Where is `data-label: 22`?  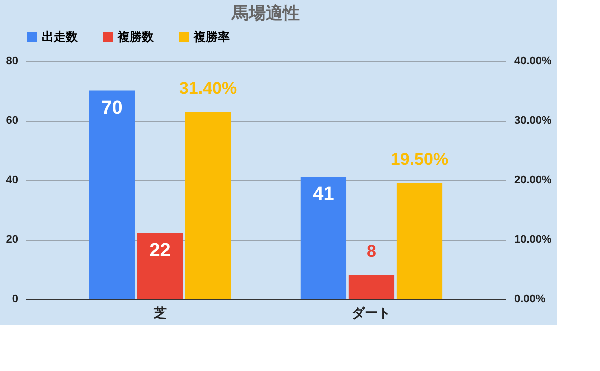 data-label: 22 is located at coordinates (160, 251).